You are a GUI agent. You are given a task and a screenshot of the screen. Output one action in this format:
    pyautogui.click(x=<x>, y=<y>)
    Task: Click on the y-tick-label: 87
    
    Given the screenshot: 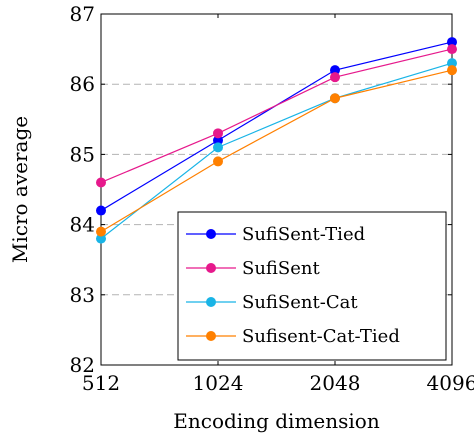 What is the action you would take?
    pyautogui.click(x=82, y=14)
    